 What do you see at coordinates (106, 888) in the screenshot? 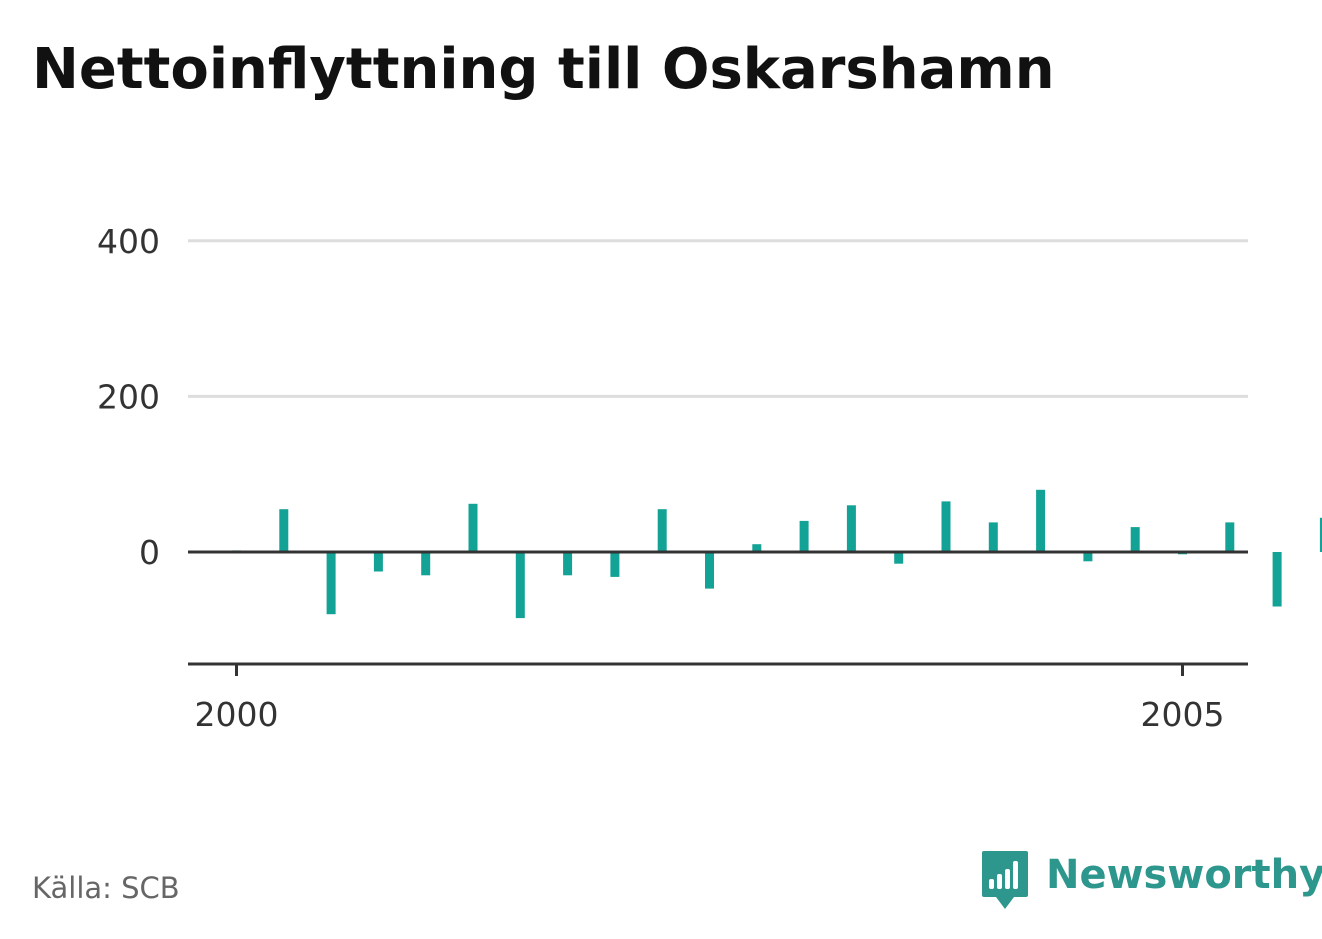
I see `source-label: Källa: SCB` at bounding box center [106, 888].